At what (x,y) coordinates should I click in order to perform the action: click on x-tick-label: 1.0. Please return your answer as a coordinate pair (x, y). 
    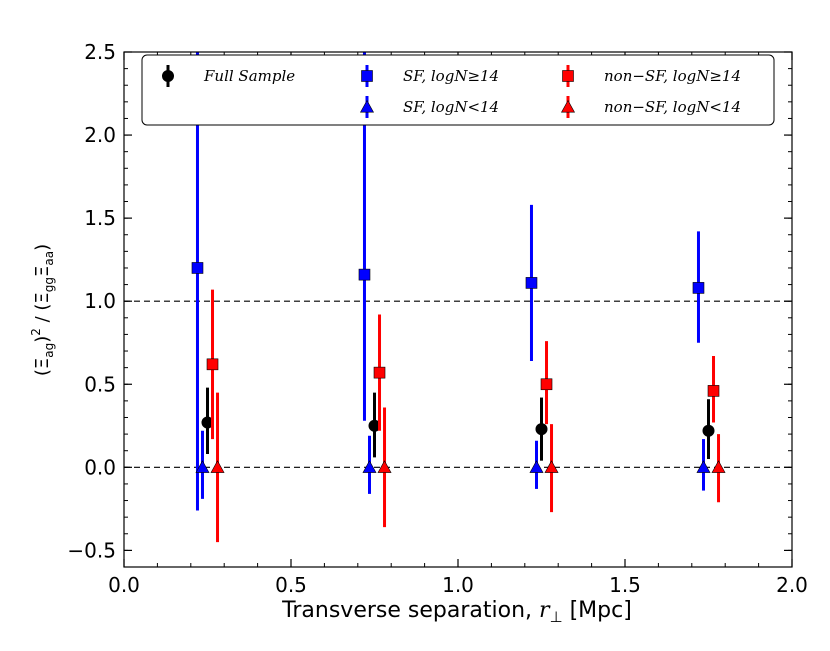
    Looking at the image, I should click on (458, 585).